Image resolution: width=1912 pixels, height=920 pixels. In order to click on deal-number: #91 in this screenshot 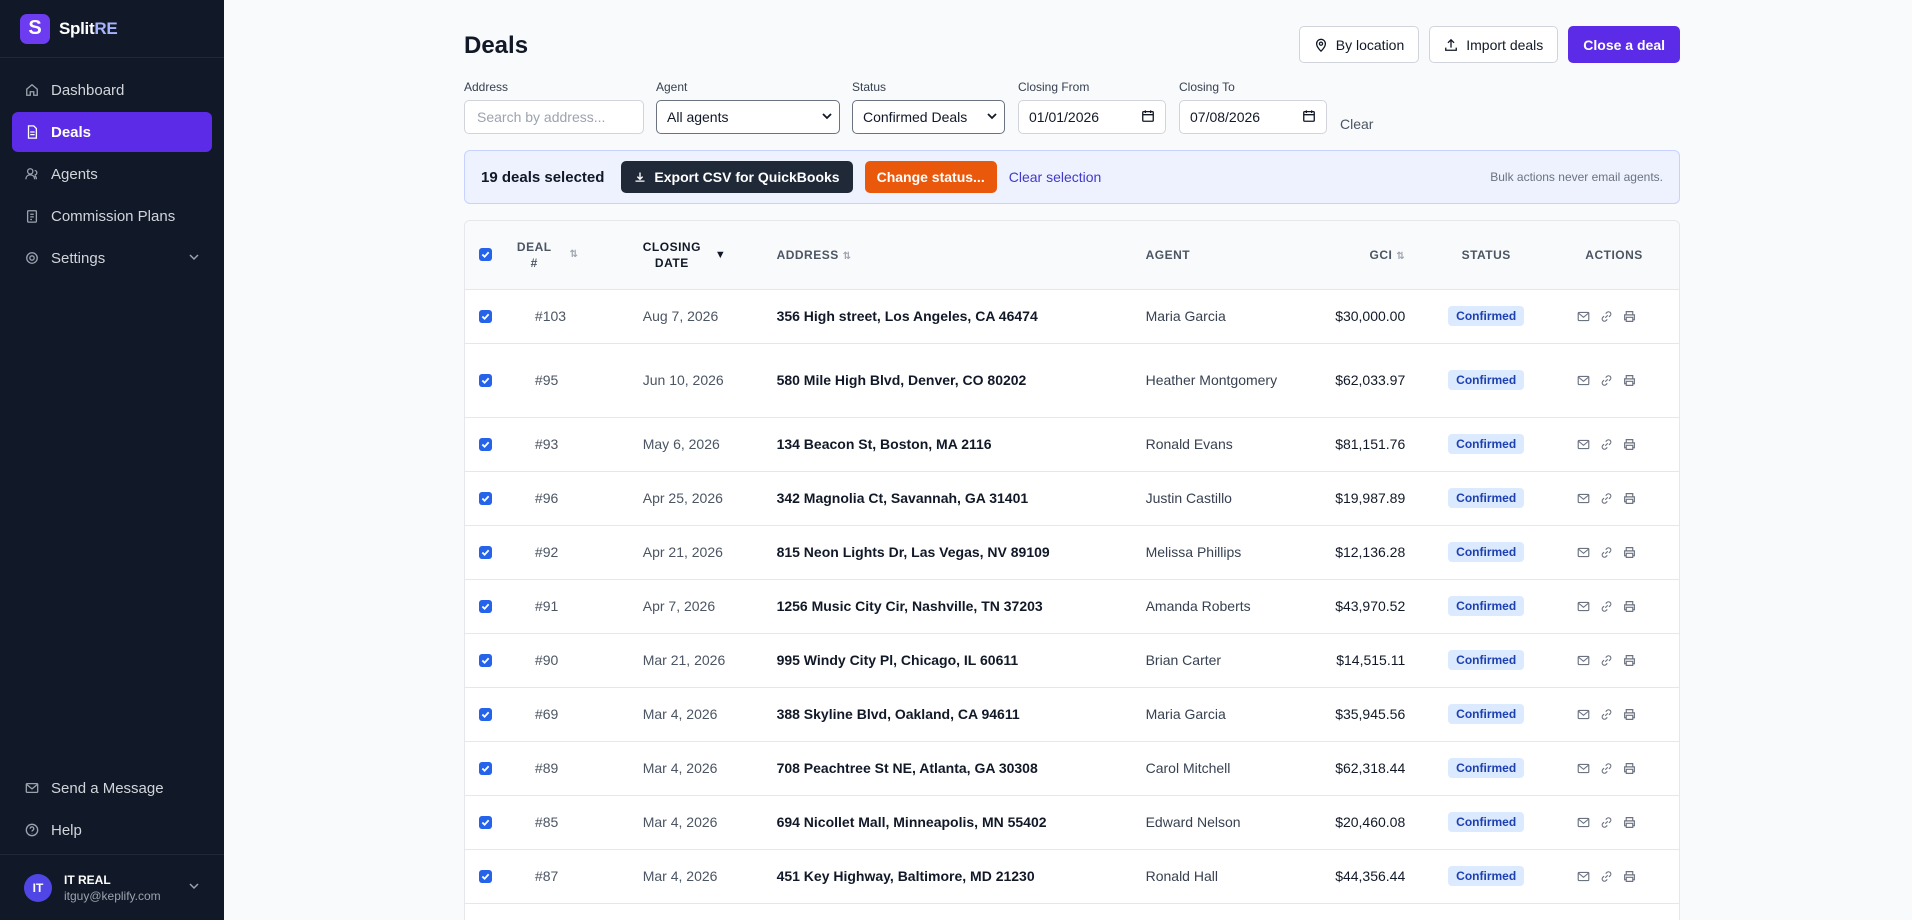, I will do `click(546, 606)`.